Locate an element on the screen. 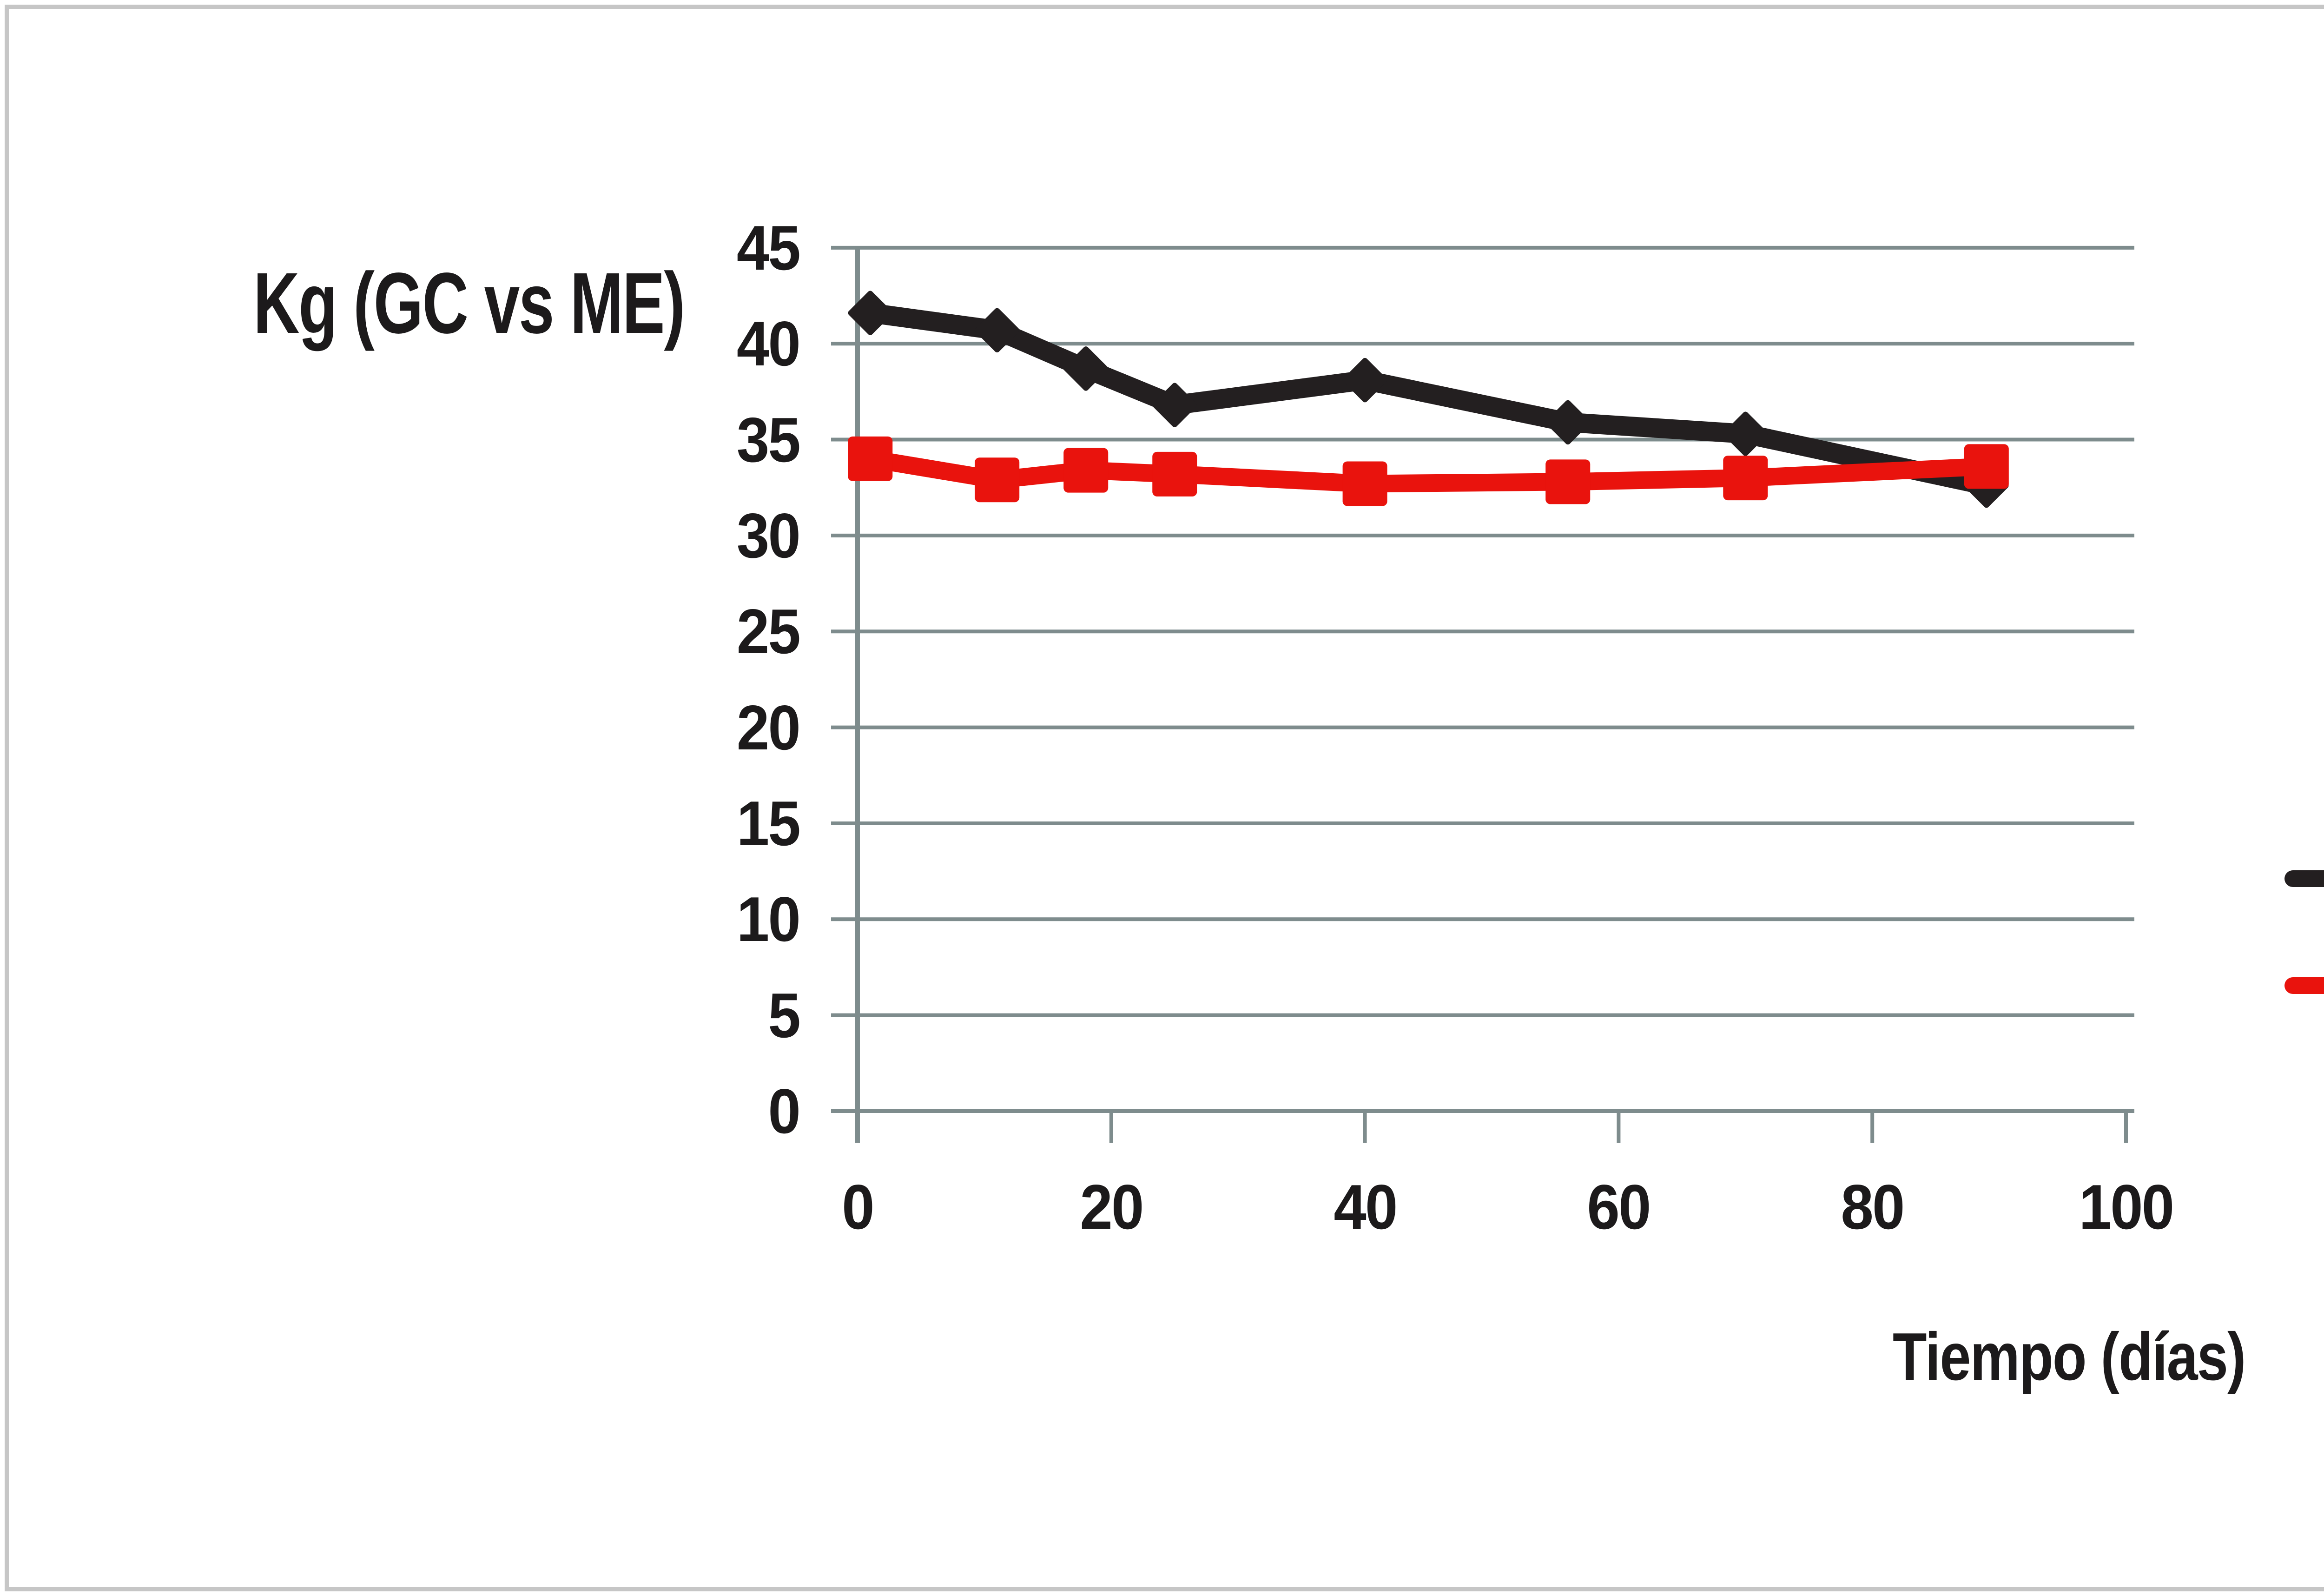 The image size is (2324, 1596). y-tick-label-5: 5 is located at coordinates (784, 1015).